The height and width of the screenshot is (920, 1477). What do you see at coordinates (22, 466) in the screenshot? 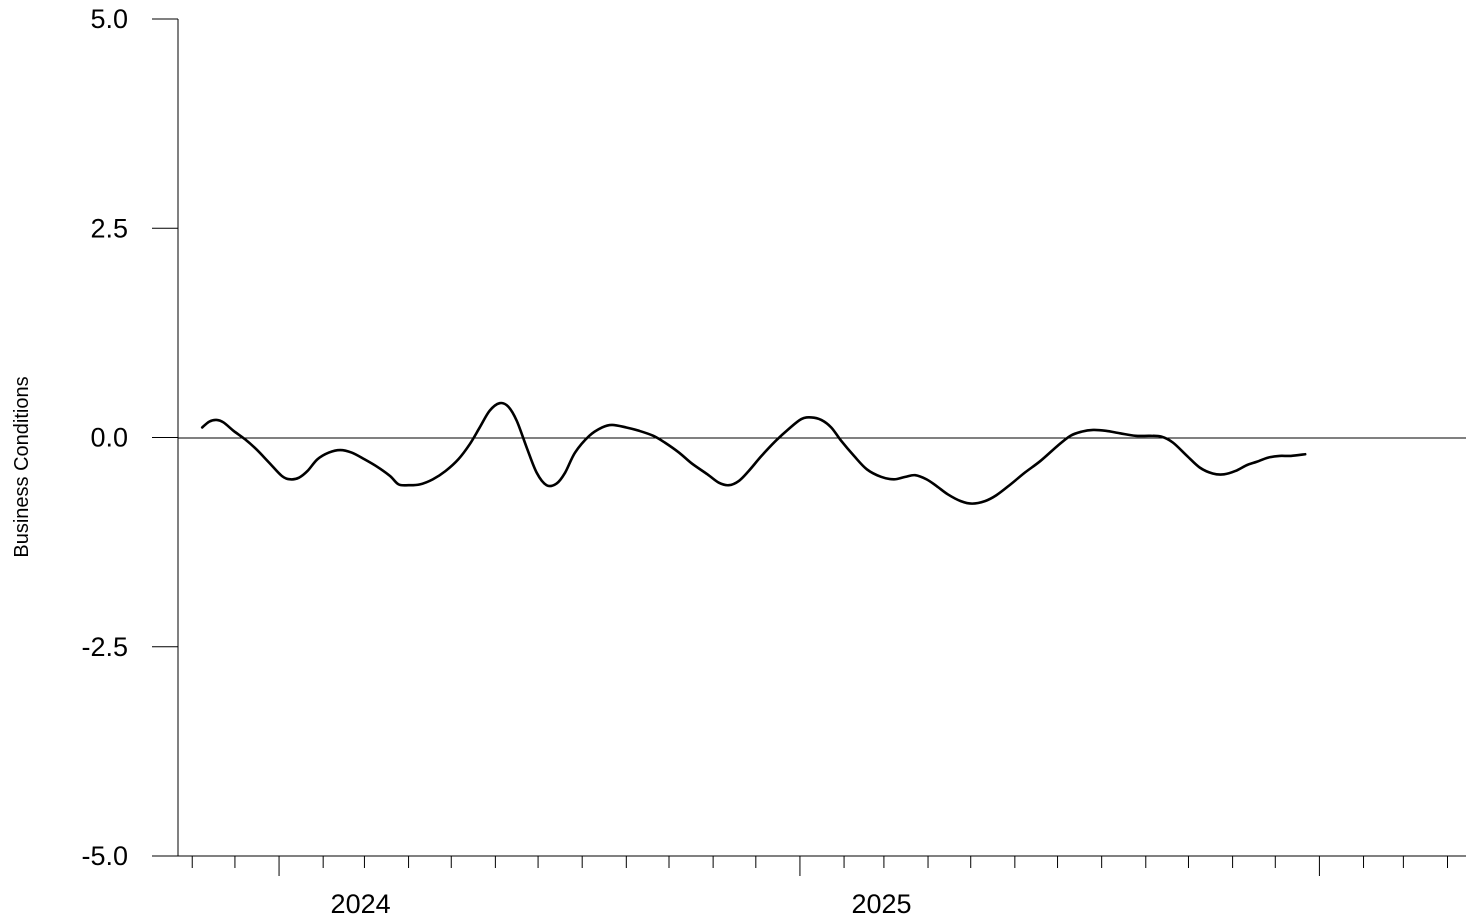
I see `y-axis-title: Business Conditions` at bounding box center [22, 466].